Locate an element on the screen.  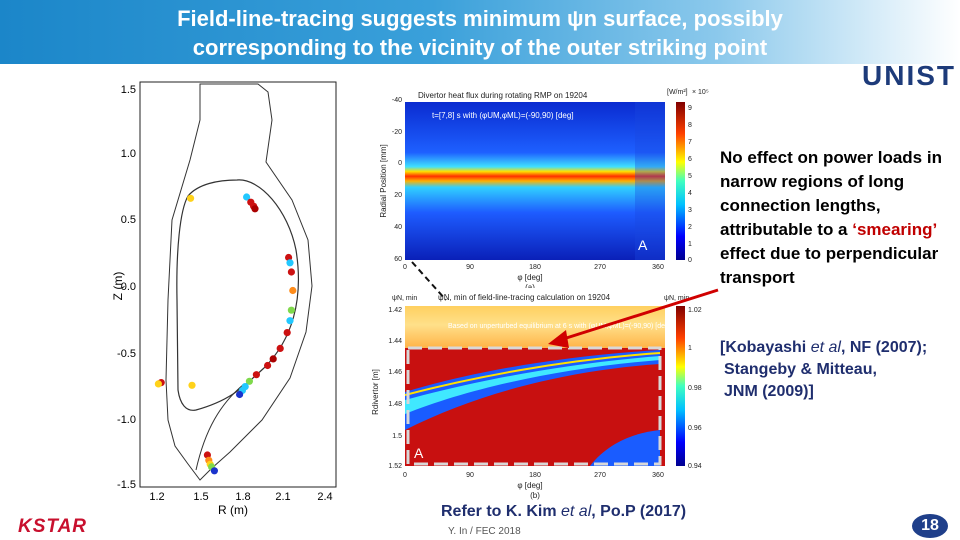
note-text-2: effect due to perpendicular transport is located at coordinates (829, 265).